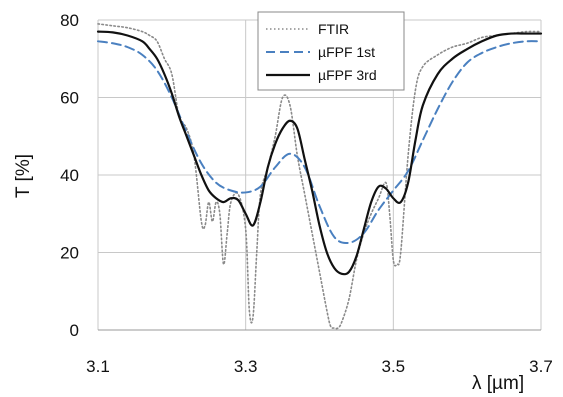  I want to click on legend: FTIR µFPF 1st µFPF 3rd, so click(331, 51).